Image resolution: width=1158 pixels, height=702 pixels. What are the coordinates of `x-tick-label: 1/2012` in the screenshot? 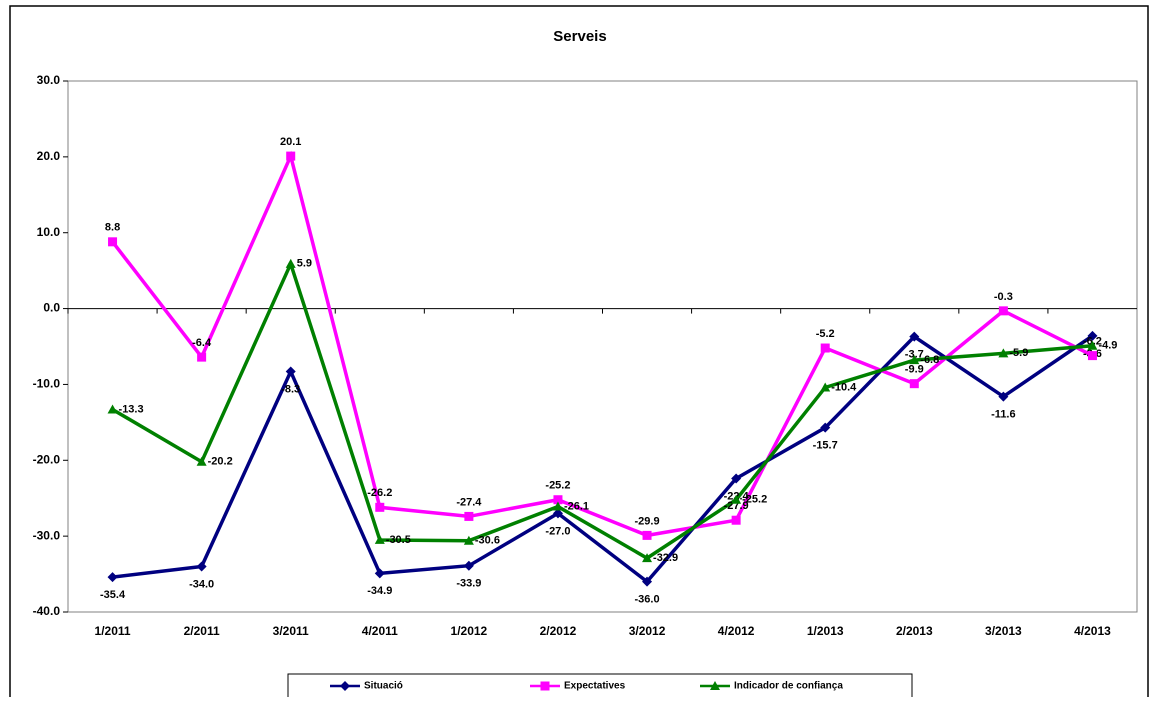 It's located at (469, 631).